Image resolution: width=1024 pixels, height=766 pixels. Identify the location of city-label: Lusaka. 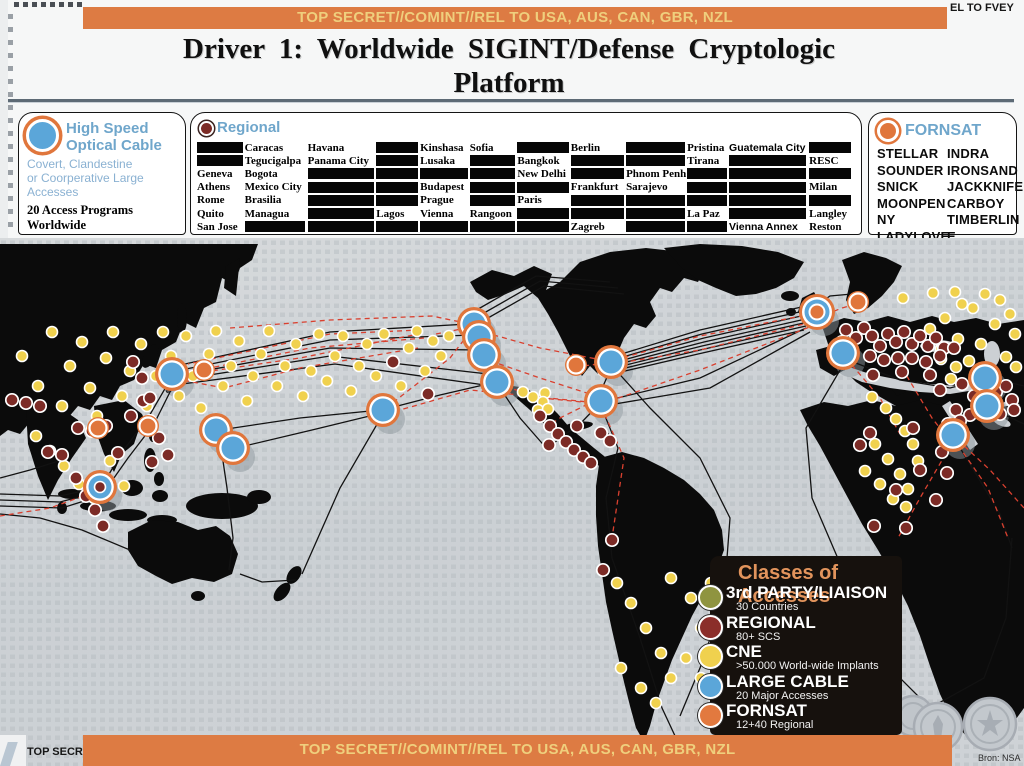
(437, 160).